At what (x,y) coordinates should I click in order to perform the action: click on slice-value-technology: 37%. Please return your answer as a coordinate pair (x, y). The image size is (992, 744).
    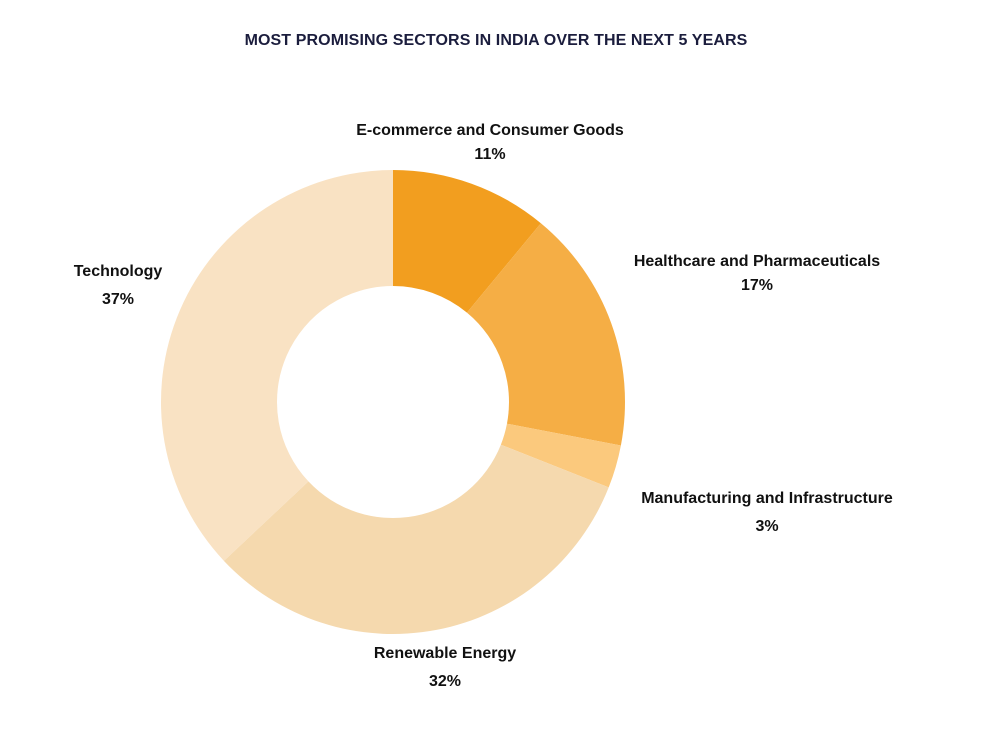
    Looking at the image, I should click on (118, 299).